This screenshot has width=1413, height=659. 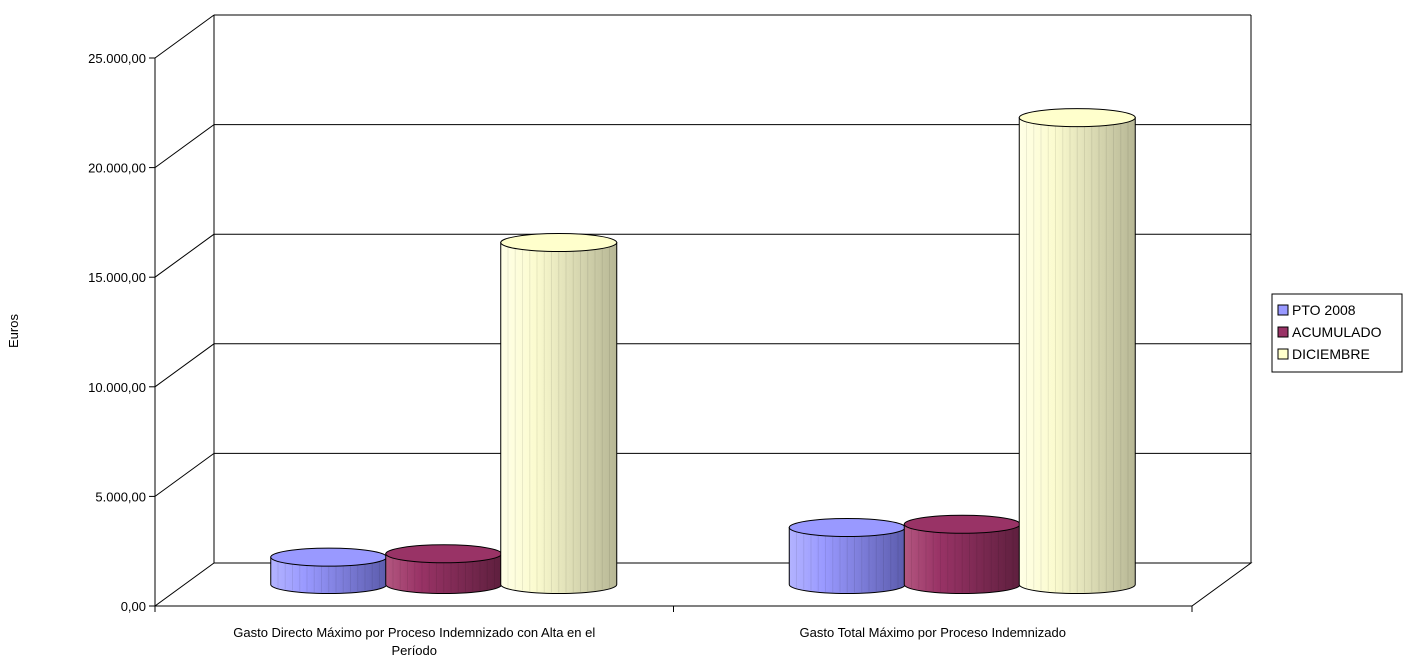 I want to click on y-axis-title: Euros, so click(x=13, y=331).